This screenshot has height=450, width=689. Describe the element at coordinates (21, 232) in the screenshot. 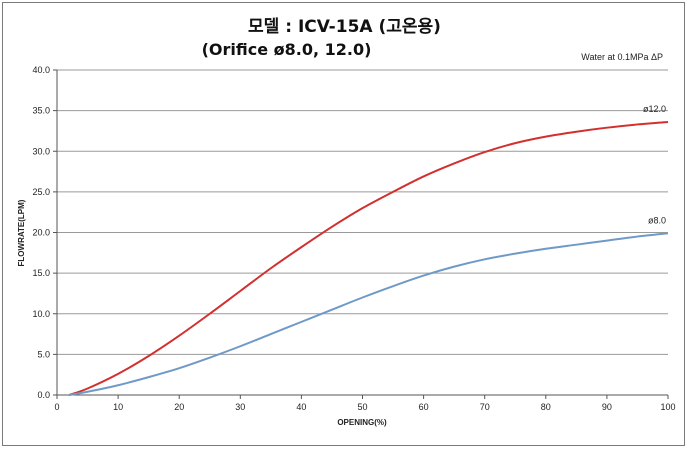

I see `y-axis-title: FLOWRATE(LPM)` at that location.